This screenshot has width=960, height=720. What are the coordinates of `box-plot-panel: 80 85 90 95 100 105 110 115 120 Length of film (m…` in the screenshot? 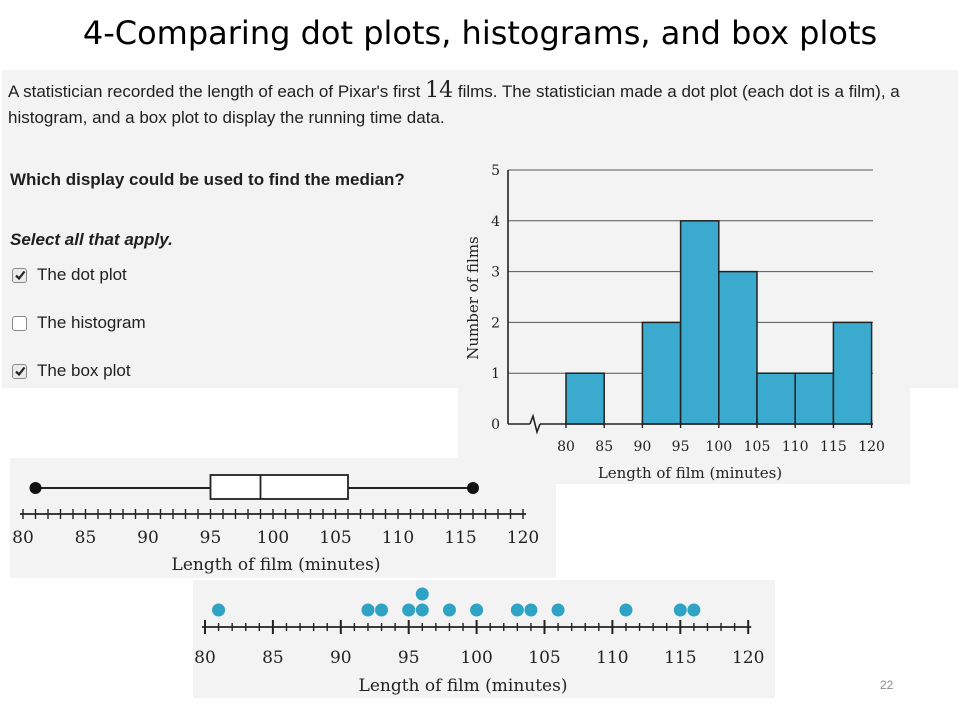 It's located at (283, 518).